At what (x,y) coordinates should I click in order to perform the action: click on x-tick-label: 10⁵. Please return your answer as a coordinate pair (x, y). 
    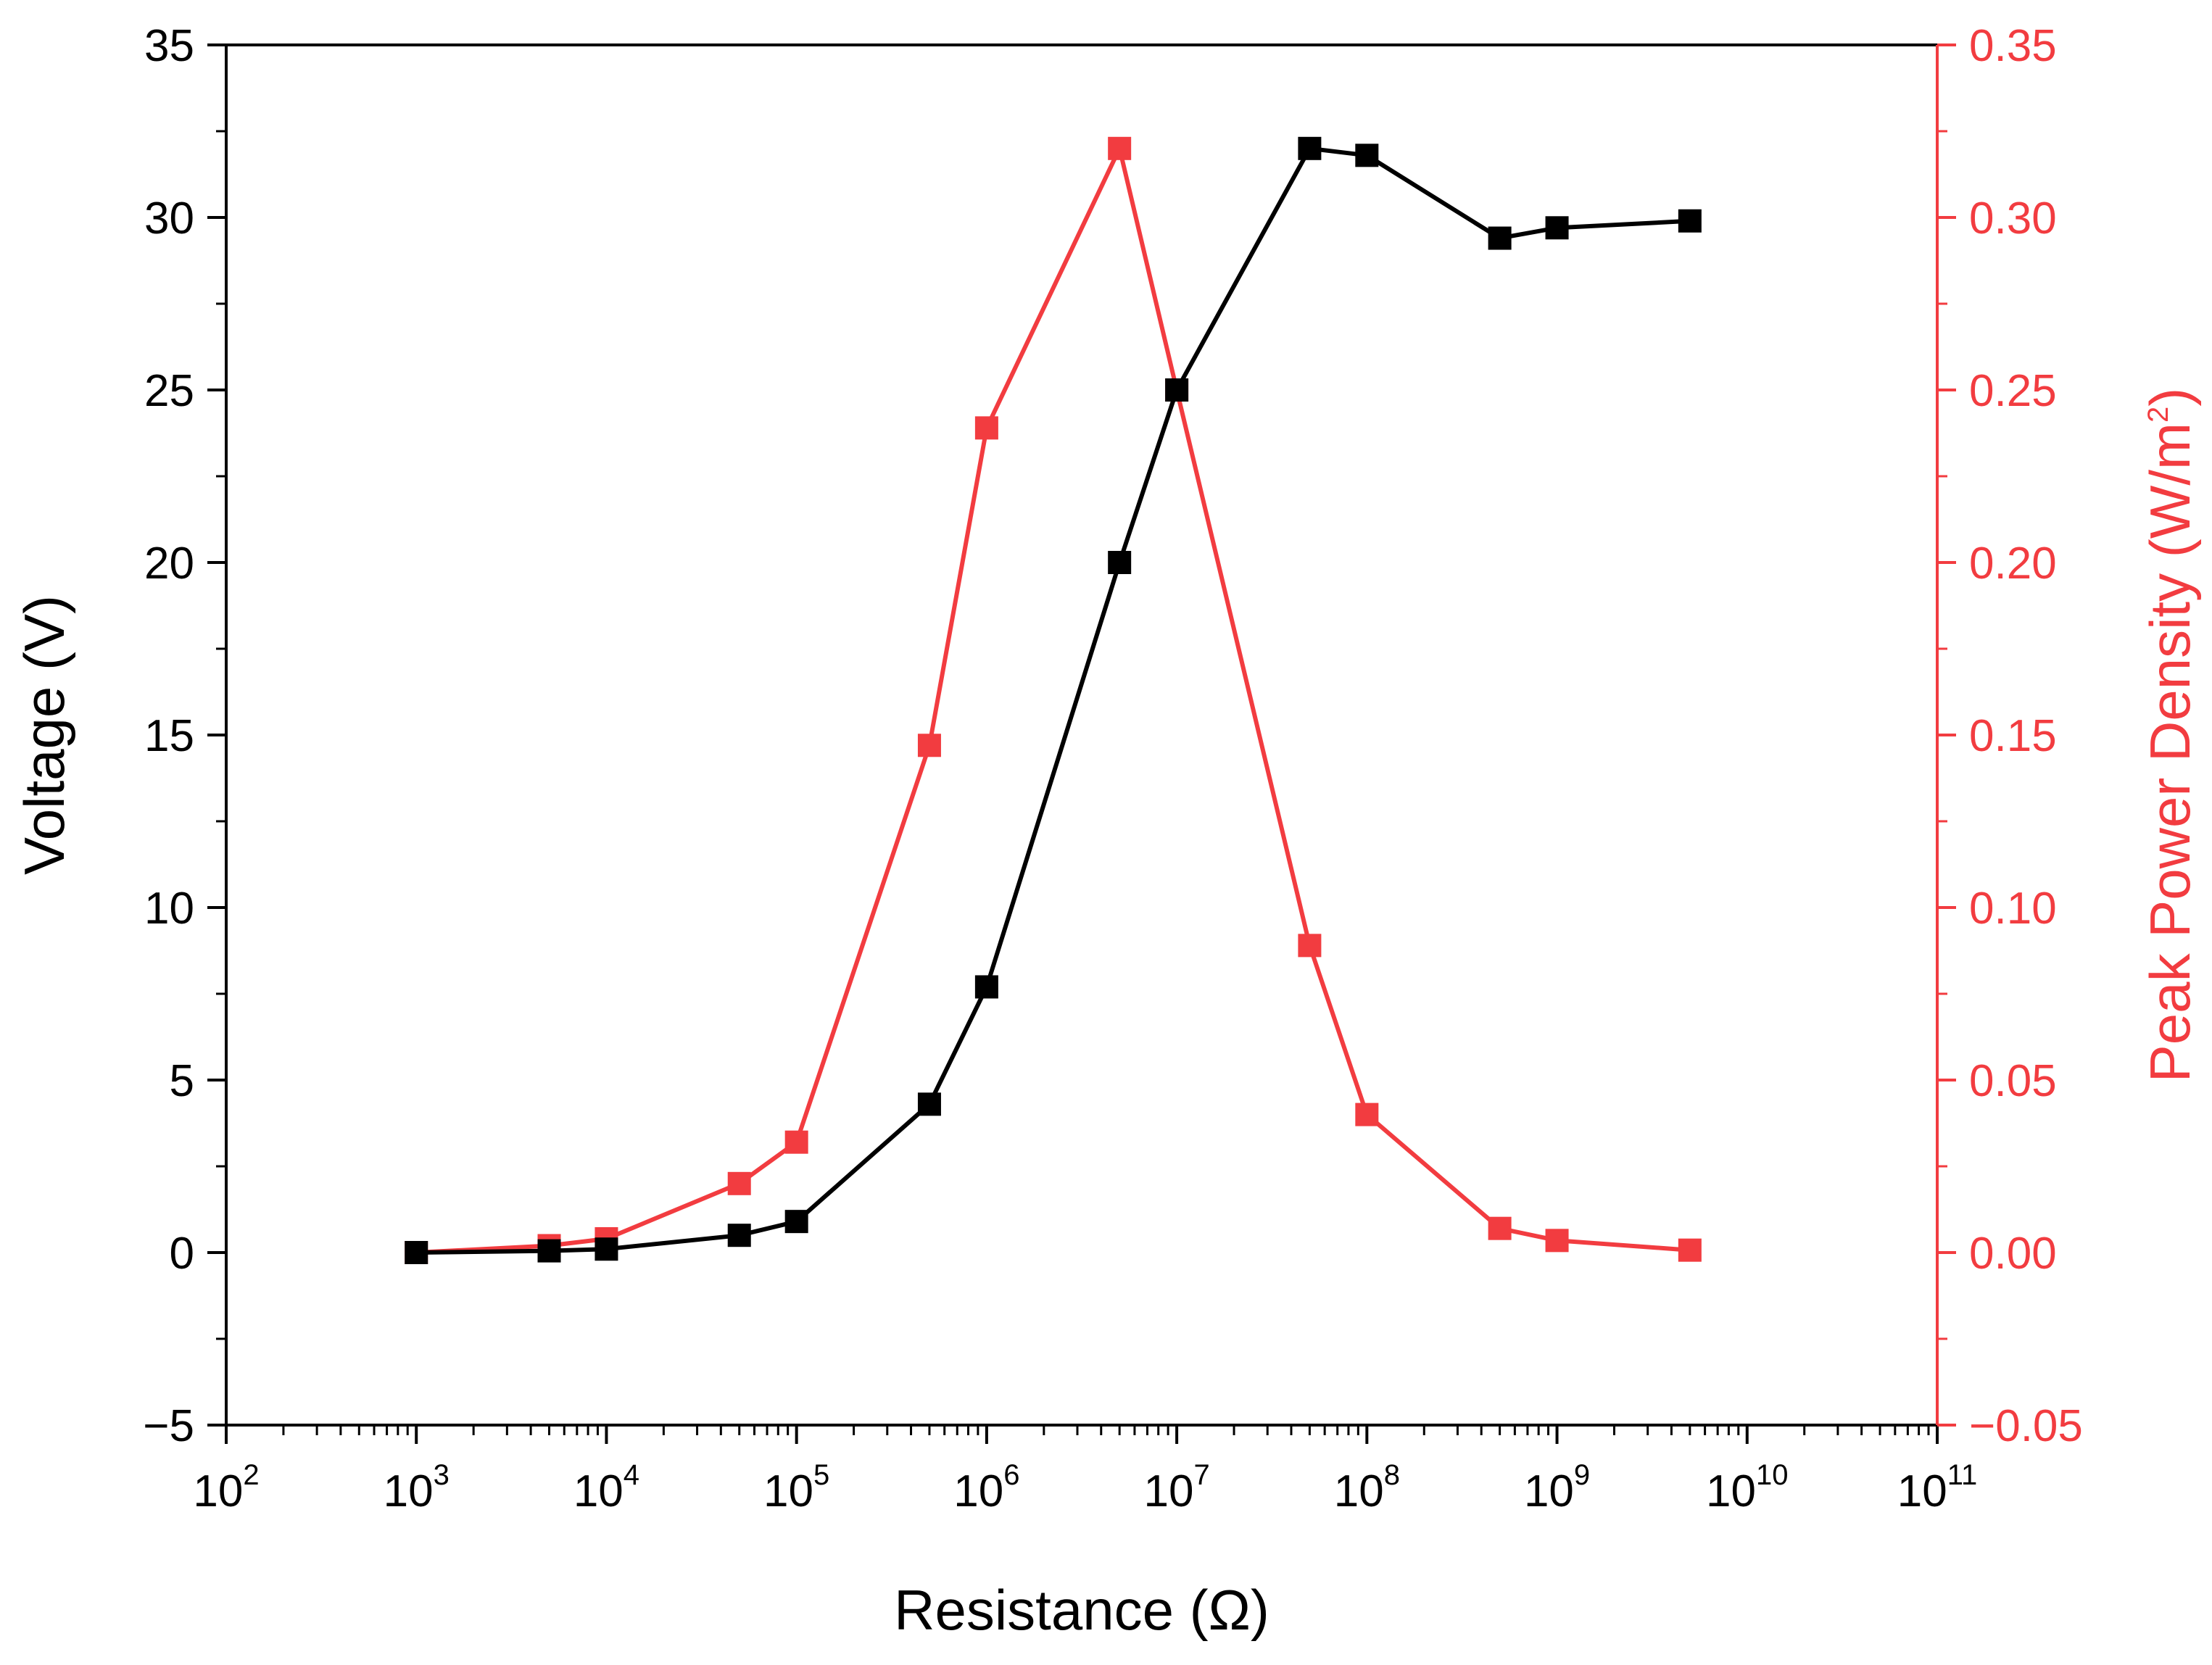
    Looking at the image, I should click on (796, 1487).